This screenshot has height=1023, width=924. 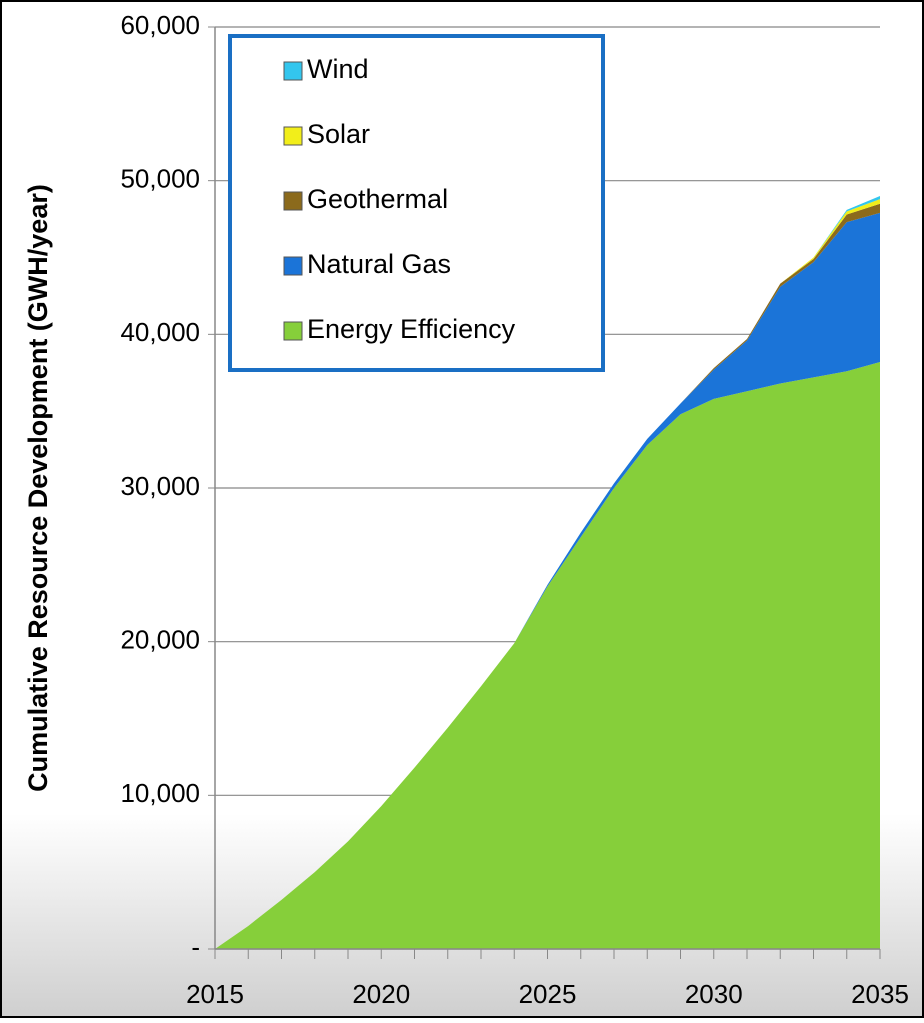 What do you see at coordinates (160, 25) in the screenshot?
I see `y-tick-label: 60,000` at bounding box center [160, 25].